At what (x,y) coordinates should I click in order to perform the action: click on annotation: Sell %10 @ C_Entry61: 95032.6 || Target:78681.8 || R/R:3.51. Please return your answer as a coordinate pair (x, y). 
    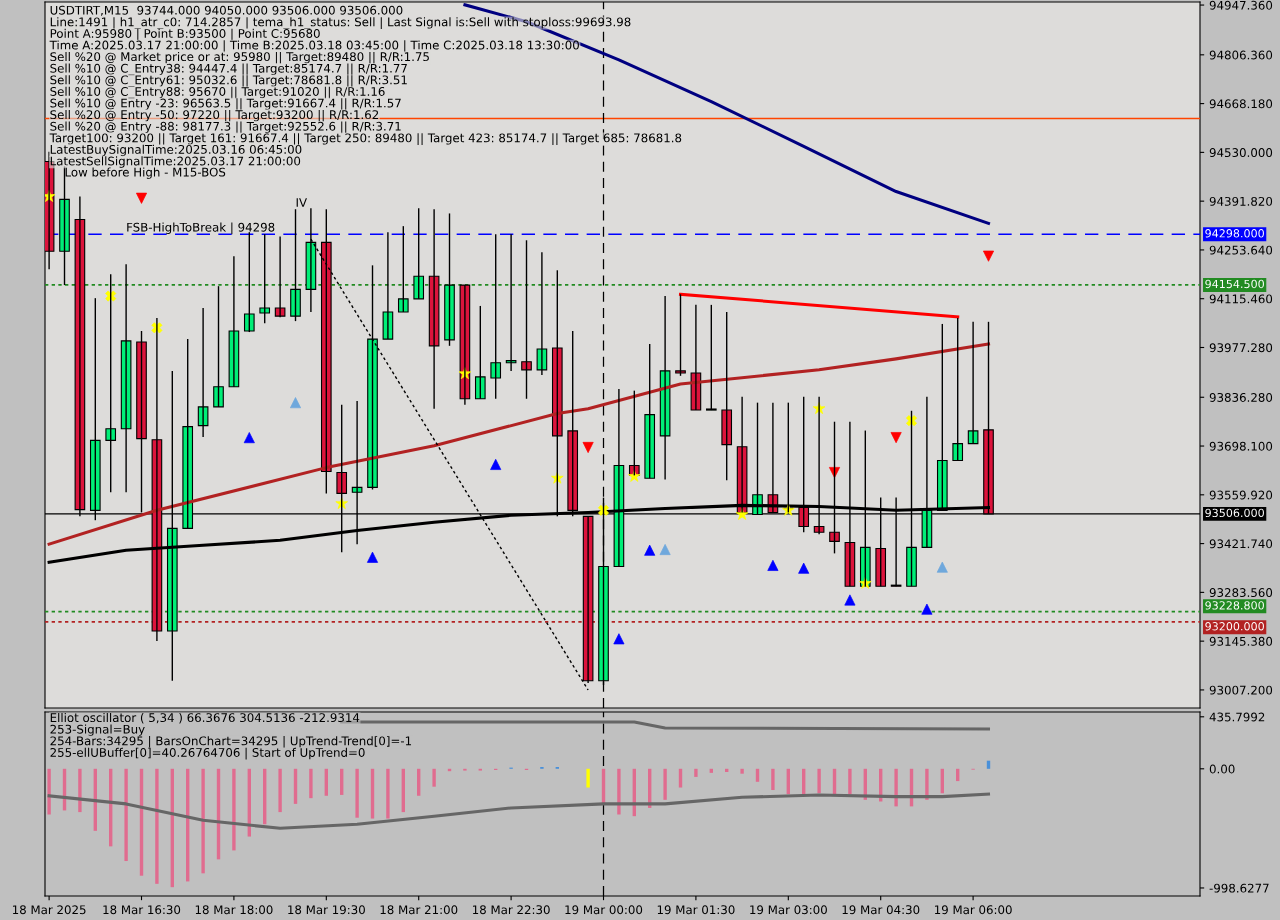
    Looking at the image, I should click on (228, 81).